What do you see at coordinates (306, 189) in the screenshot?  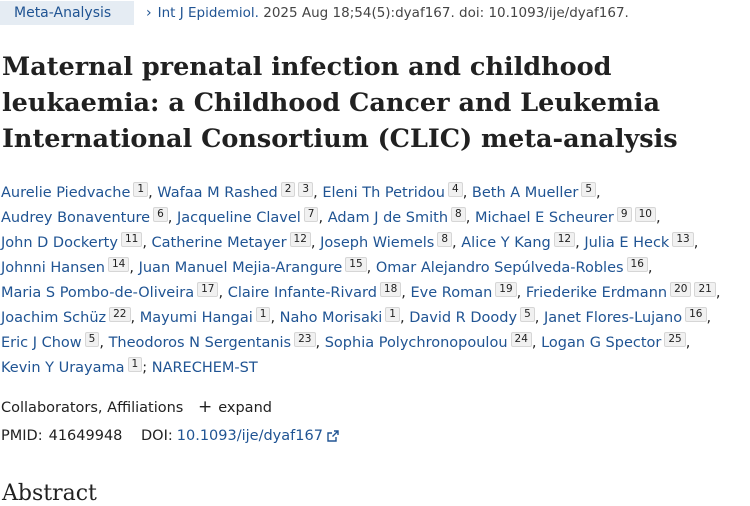 I see `affiliation-number: 3` at bounding box center [306, 189].